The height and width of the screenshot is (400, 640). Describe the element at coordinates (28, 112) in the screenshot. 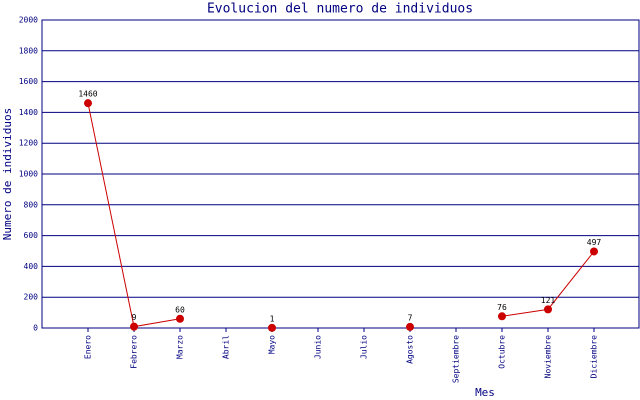

I see `y-tick-label: 1400` at that location.